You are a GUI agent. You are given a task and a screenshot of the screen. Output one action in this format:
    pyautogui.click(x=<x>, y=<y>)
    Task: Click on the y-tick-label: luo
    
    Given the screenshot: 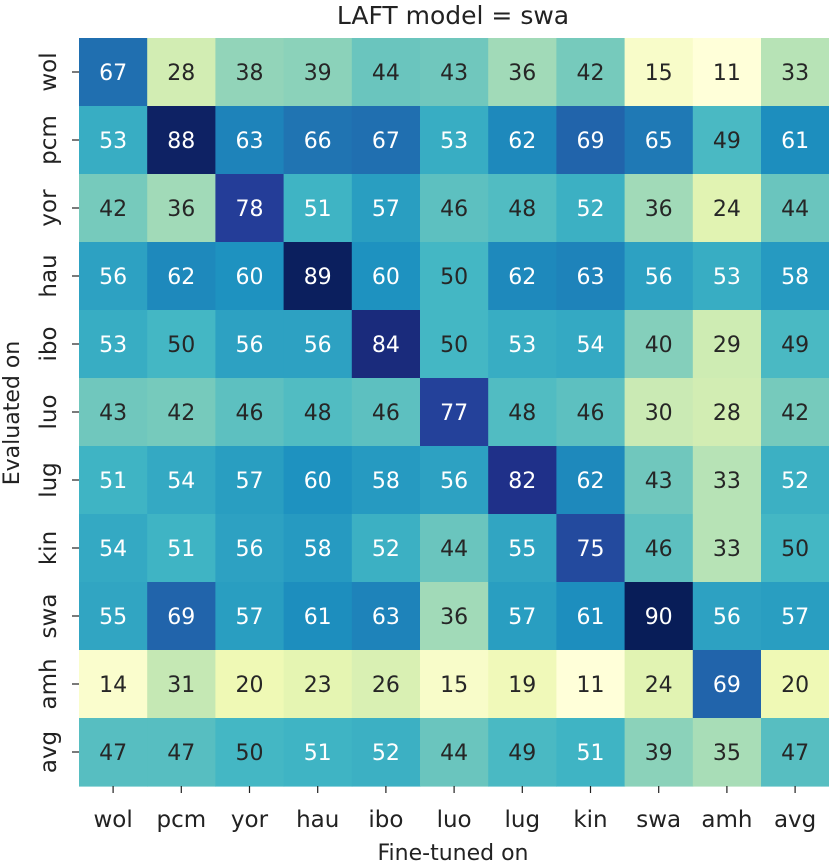 What is the action you would take?
    pyautogui.click(x=49, y=411)
    